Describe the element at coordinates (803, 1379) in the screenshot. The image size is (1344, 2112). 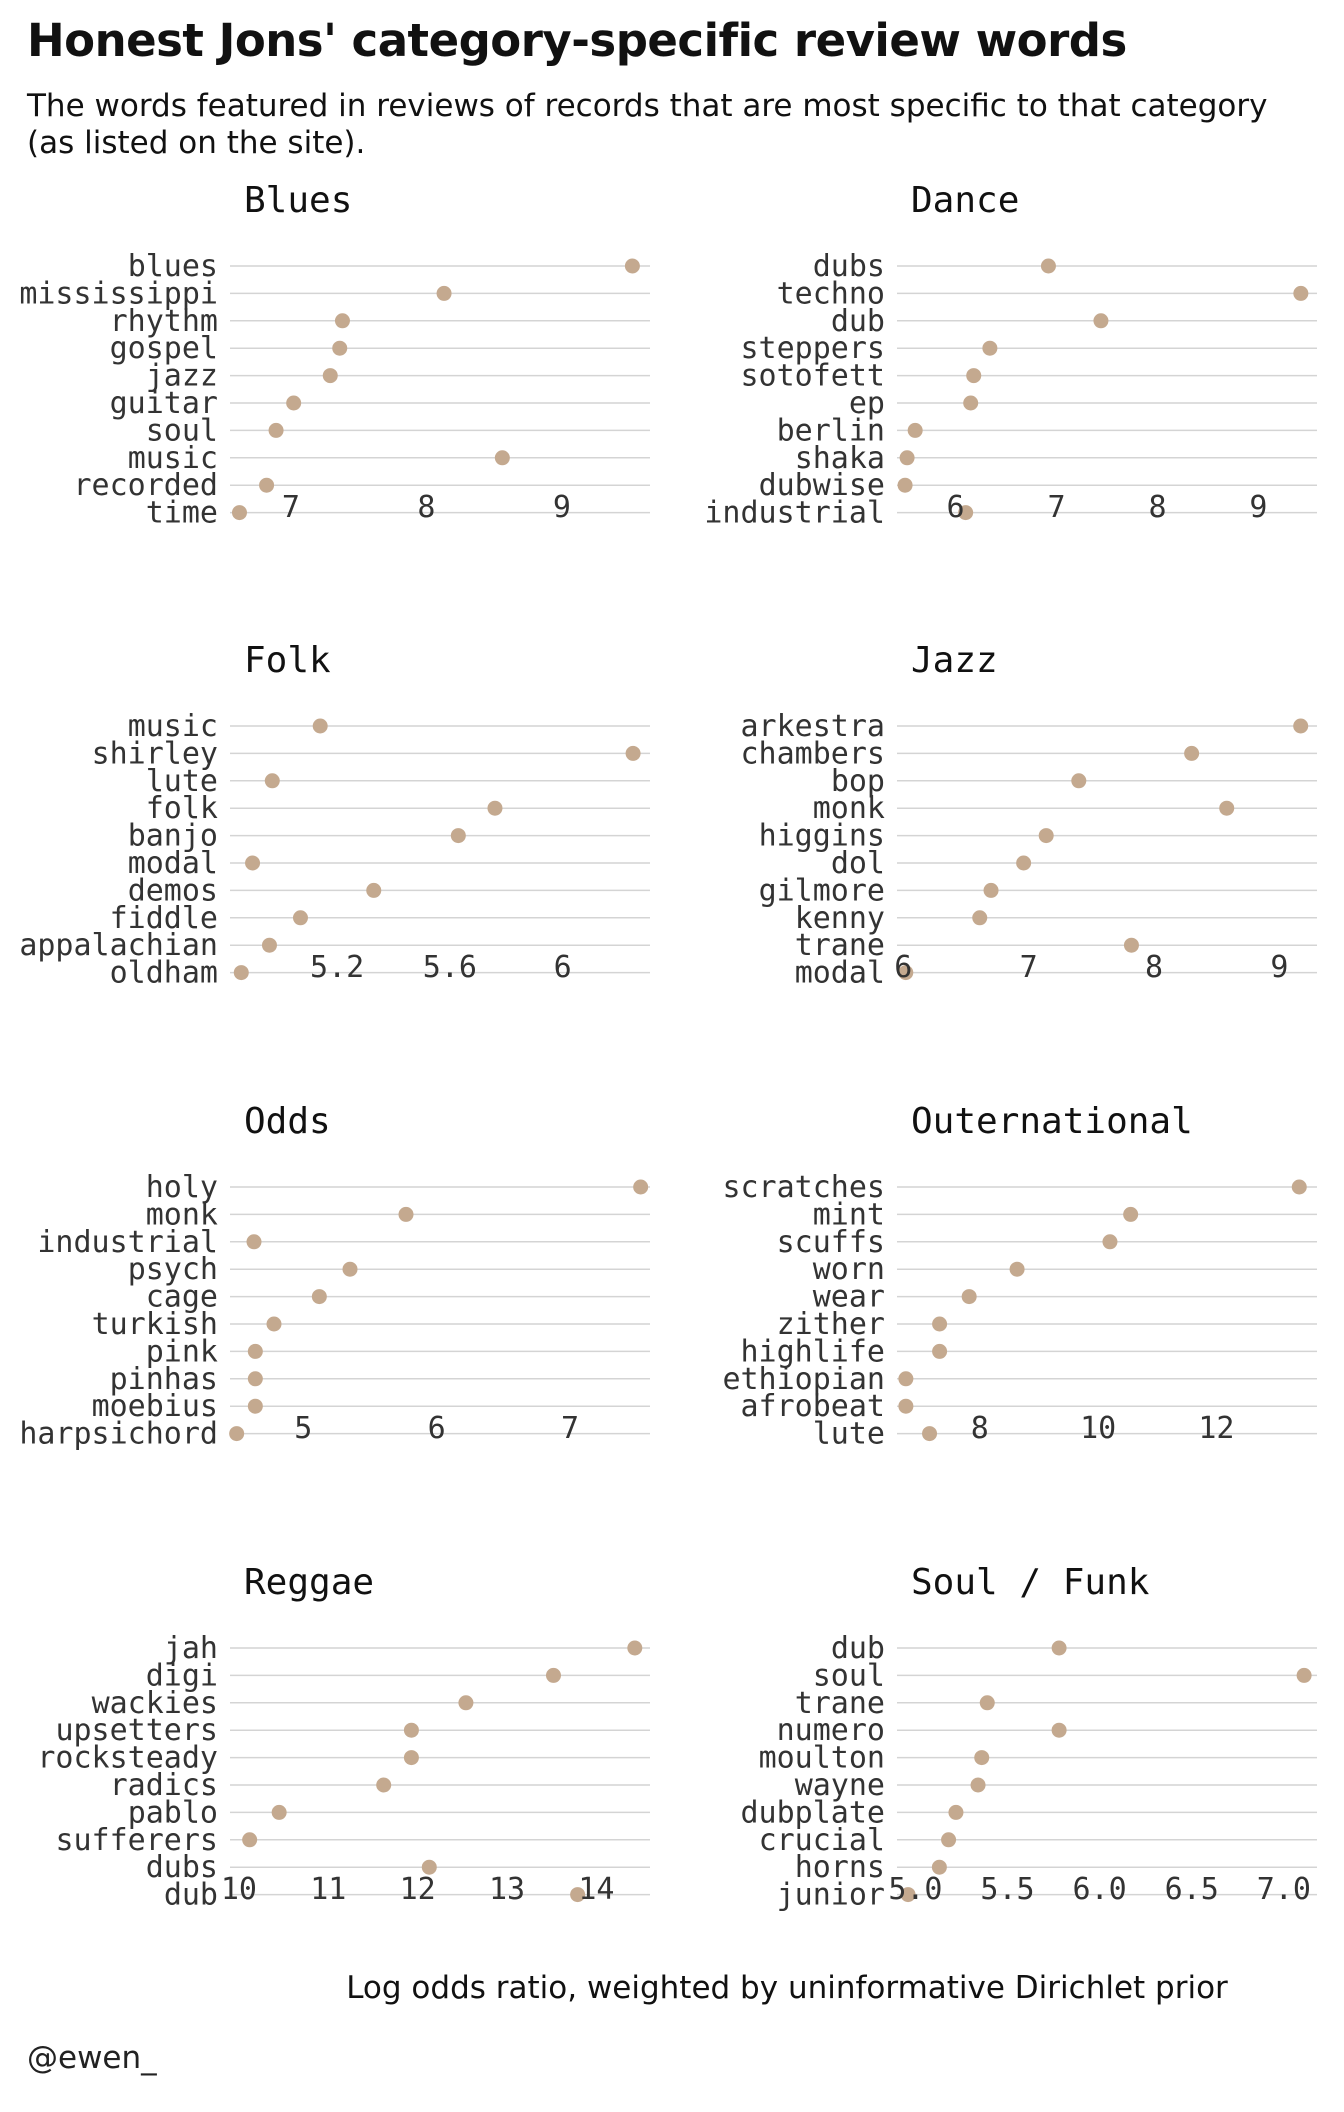
I see `word-label: ethiopian` at that location.